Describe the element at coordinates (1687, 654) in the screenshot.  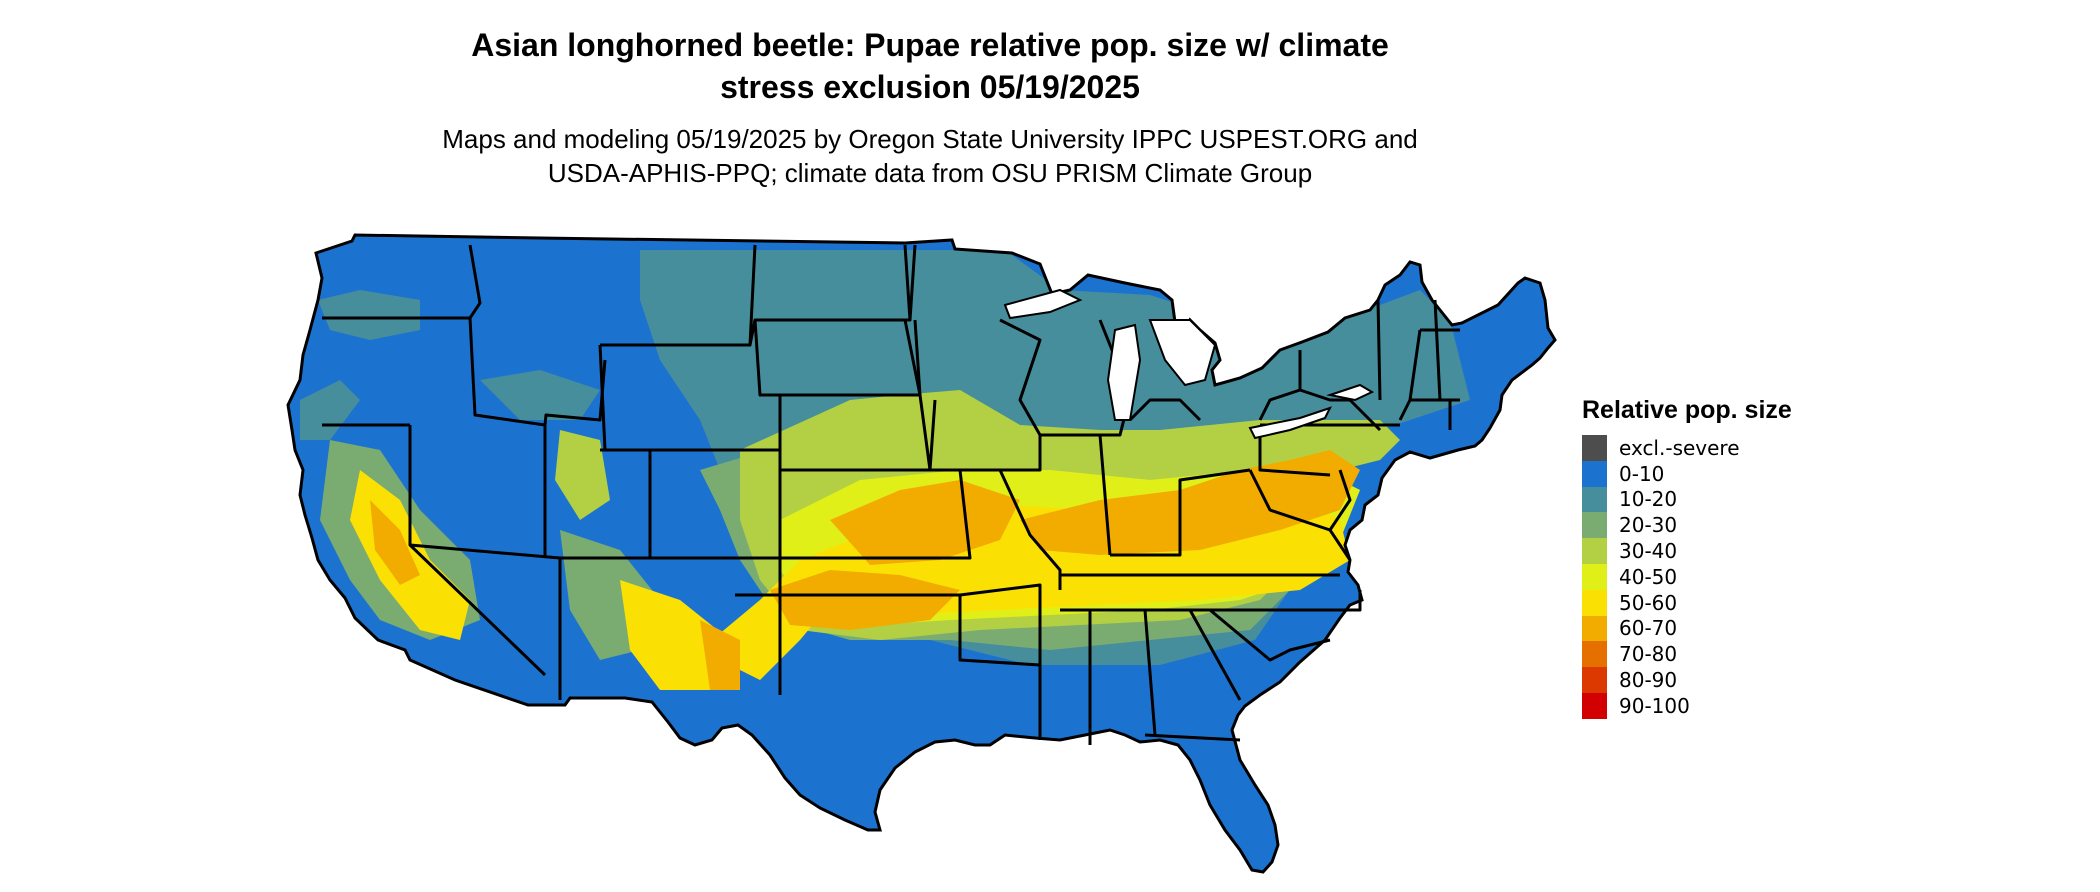
I see `legend-item: 70-80` at that location.